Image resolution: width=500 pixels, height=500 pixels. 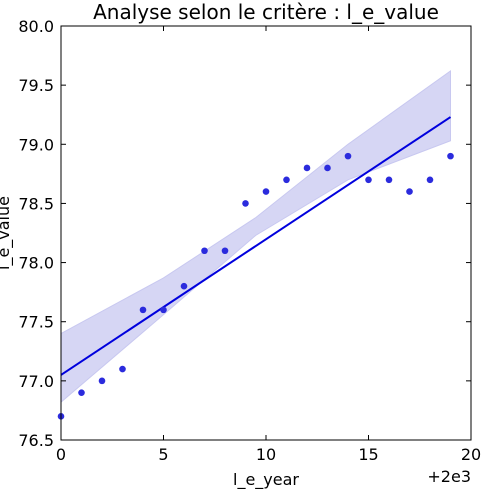 I want to click on y-tick-label: 80.0, so click(x=36, y=26).